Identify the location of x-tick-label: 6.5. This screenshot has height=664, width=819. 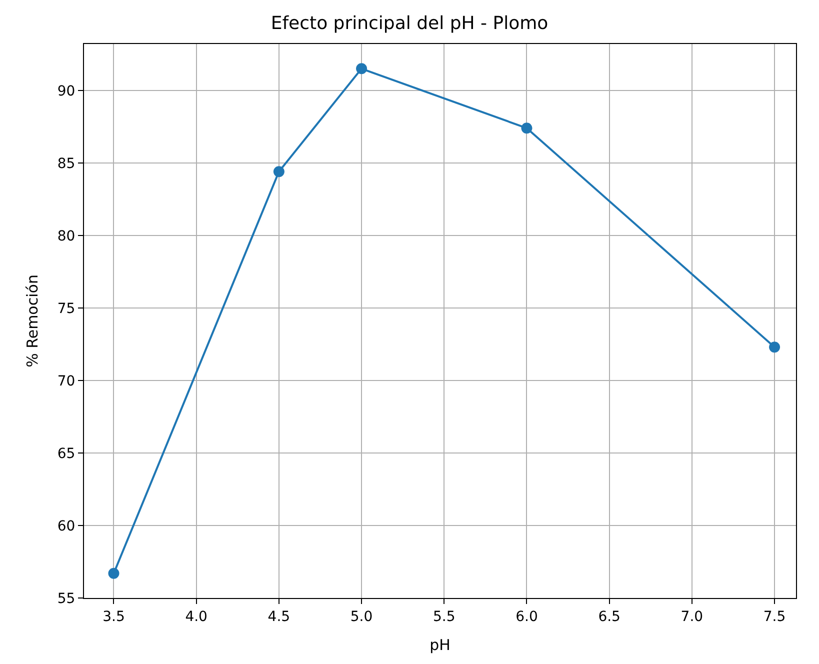
(609, 616).